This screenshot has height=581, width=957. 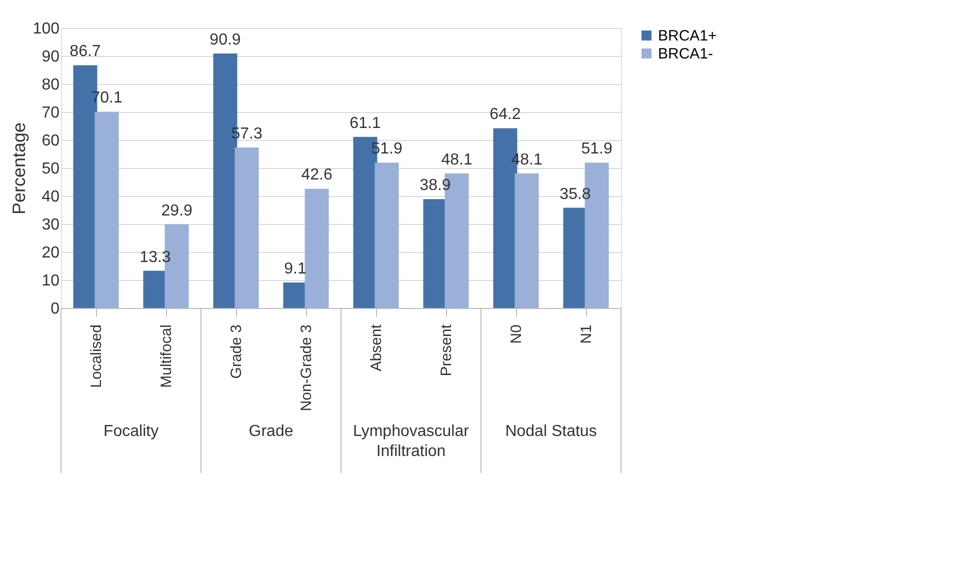 I want to click on y-tick-label: 30, so click(x=51, y=225).